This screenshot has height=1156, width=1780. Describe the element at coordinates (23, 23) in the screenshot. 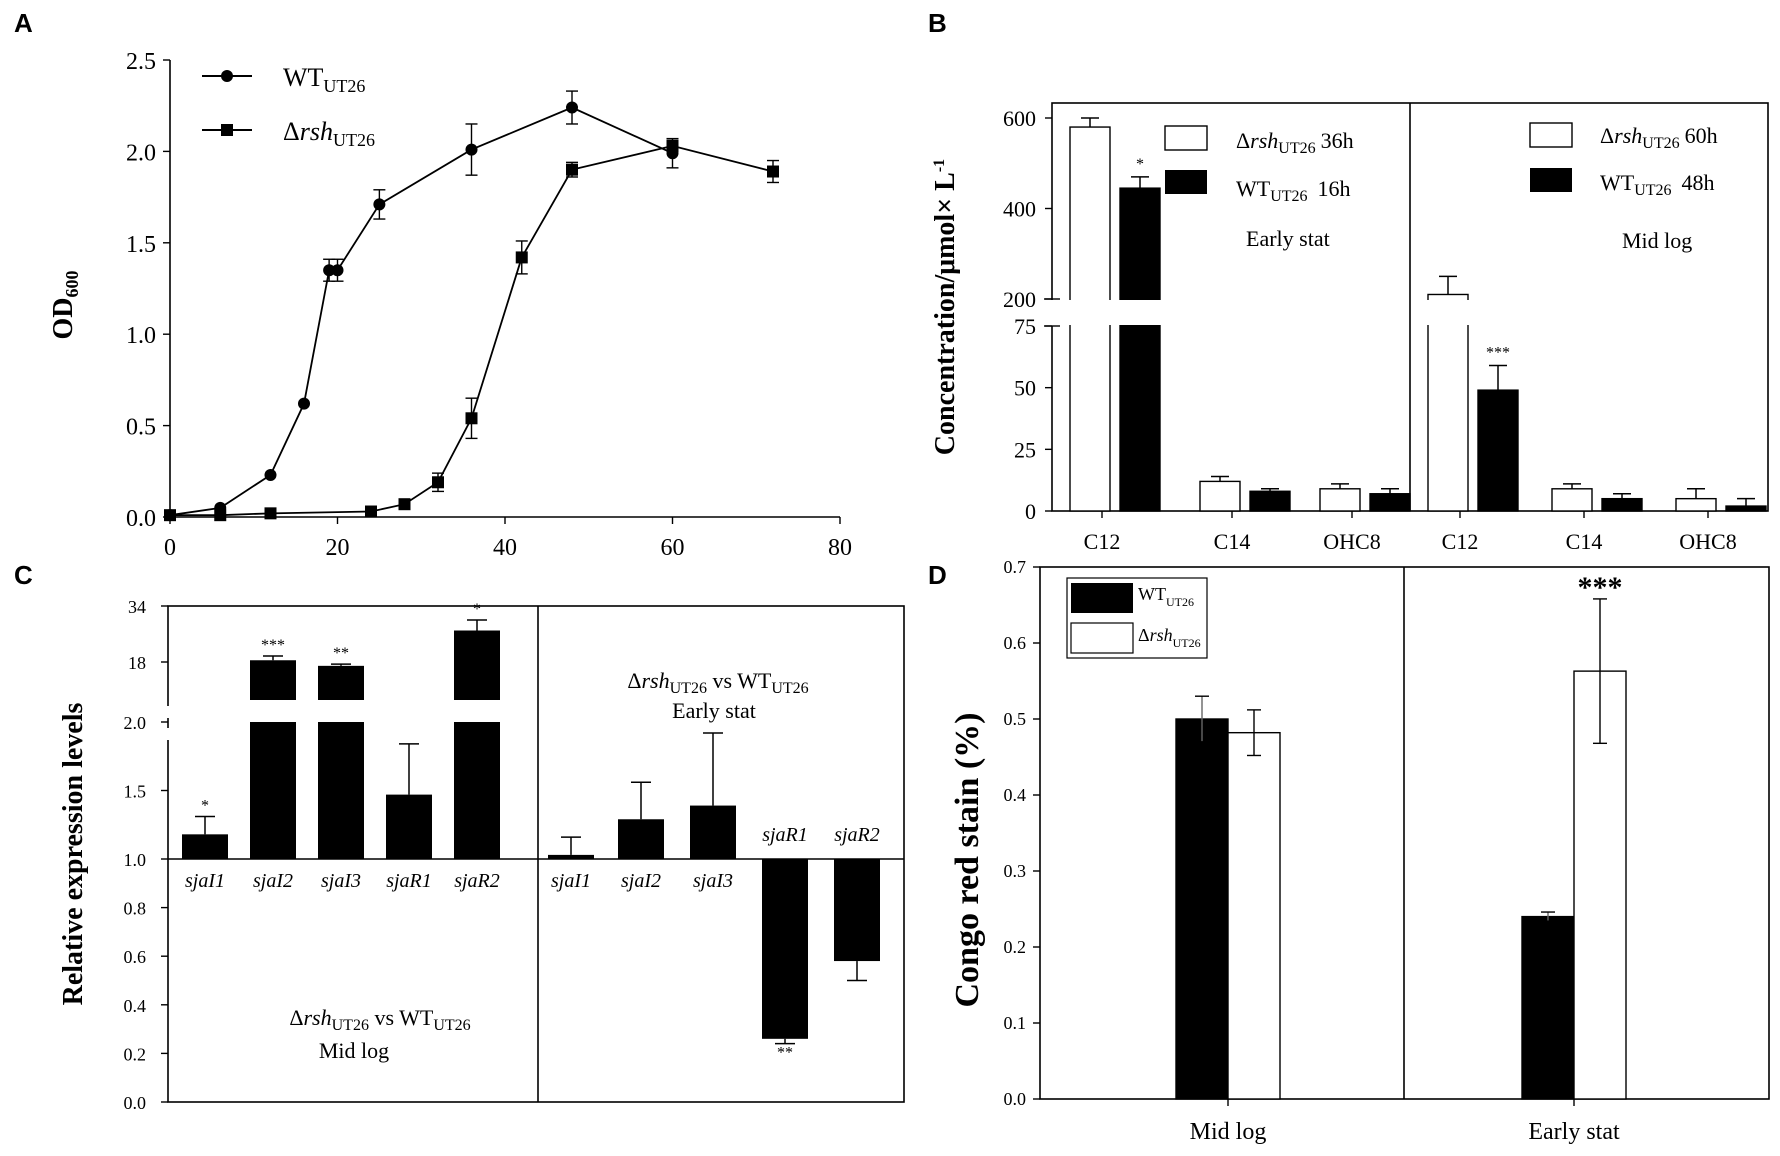

I see `panel-label-a: A` at that location.